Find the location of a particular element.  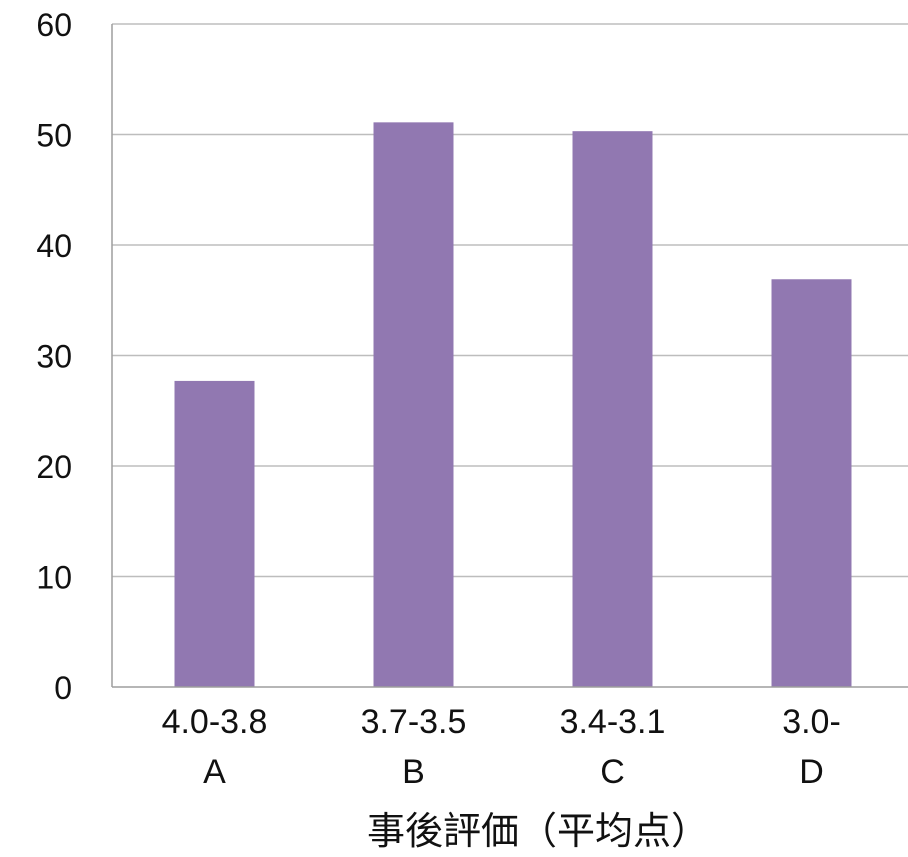

x-axis-title: 事後評価（平均点） is located at coordinates (538, 831).